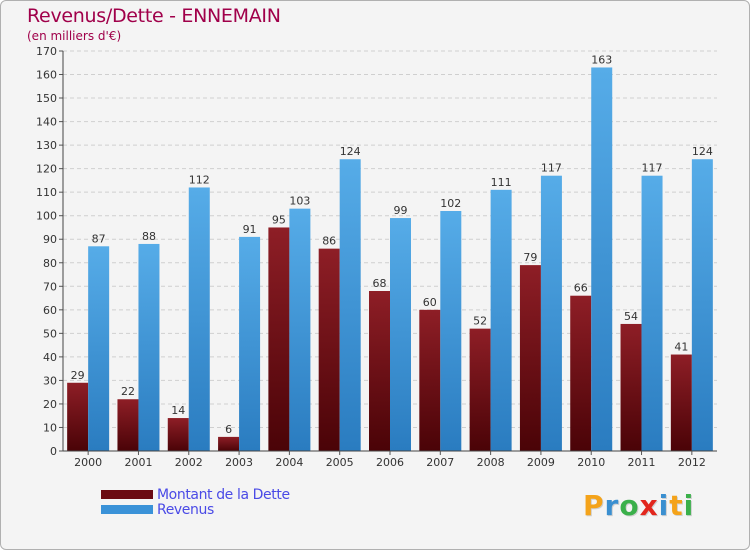 The image size is (750, 550). I want to click on proxiti-logo: Proxiti, so click(638, 505).